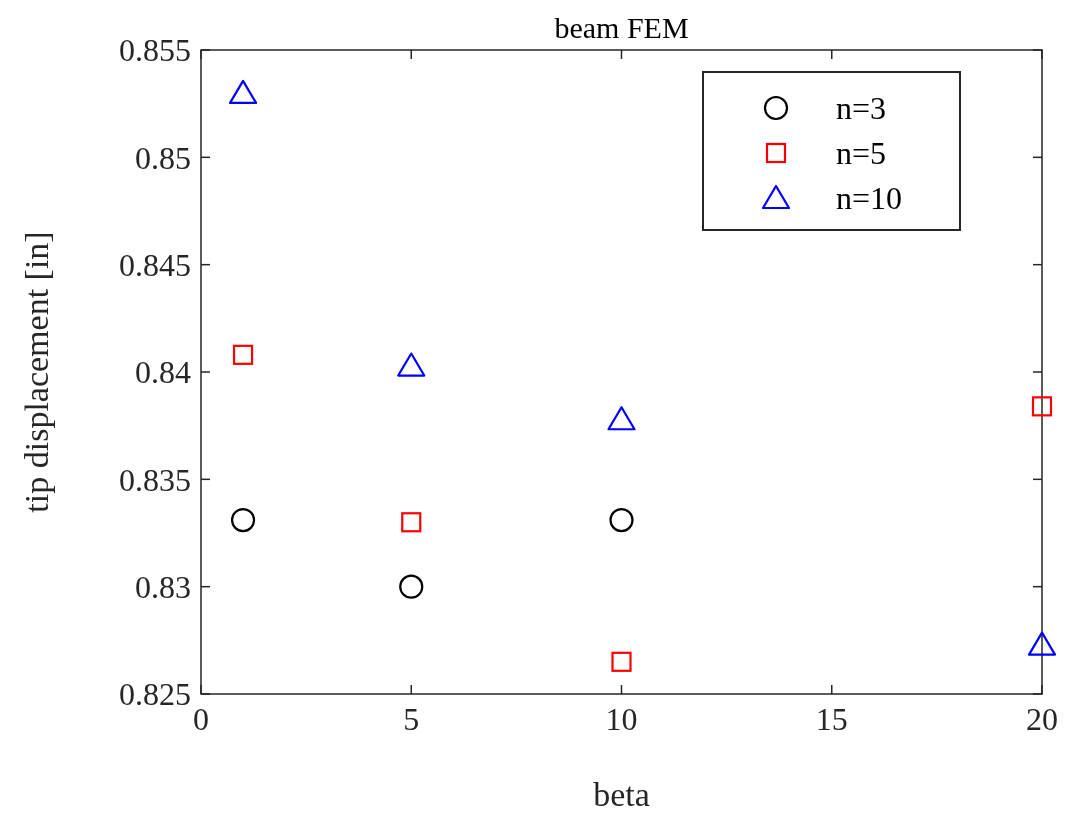 Image resolution: width=1068 pixels, height=817 pixels. I want to click on x-tick-label: 0, so click(201, 719).